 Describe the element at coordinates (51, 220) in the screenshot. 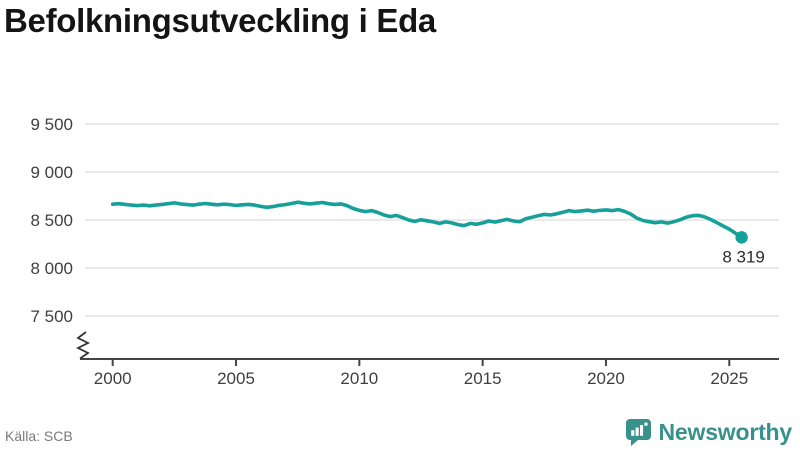

I see `y-tick-label: 8 500` at that location.